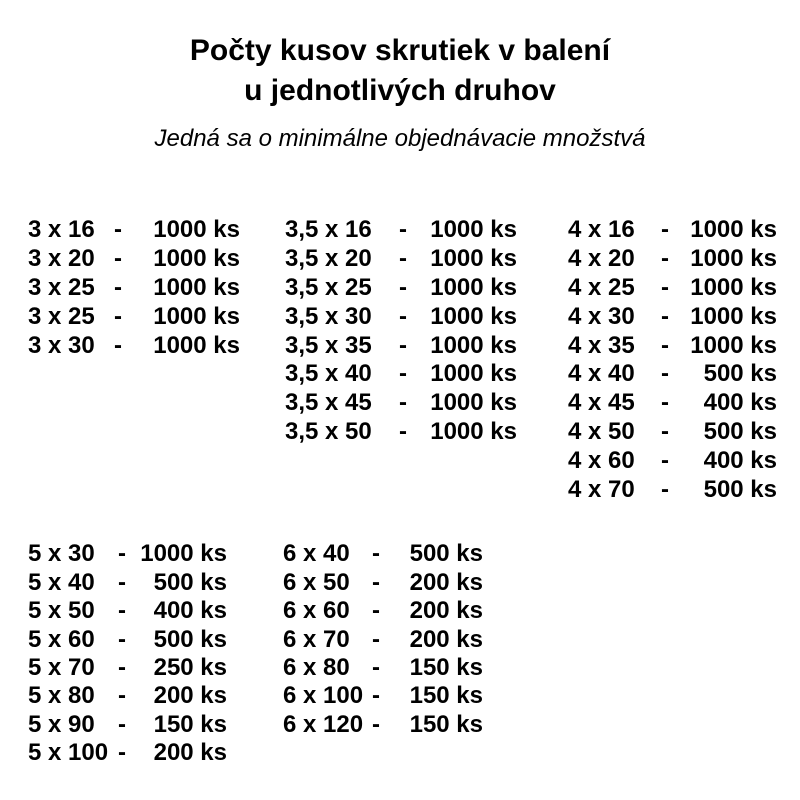  Describe the element at coordinates (61, 345) in the screenshot. I see `size-label: 3 x 30` at that location.